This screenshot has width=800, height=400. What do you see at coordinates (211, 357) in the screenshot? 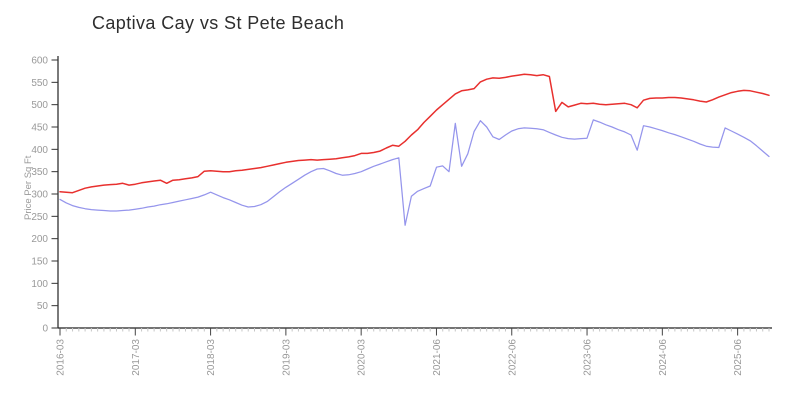
I see `x-tick-label: 2018-03` at bounding box center [211, 357].